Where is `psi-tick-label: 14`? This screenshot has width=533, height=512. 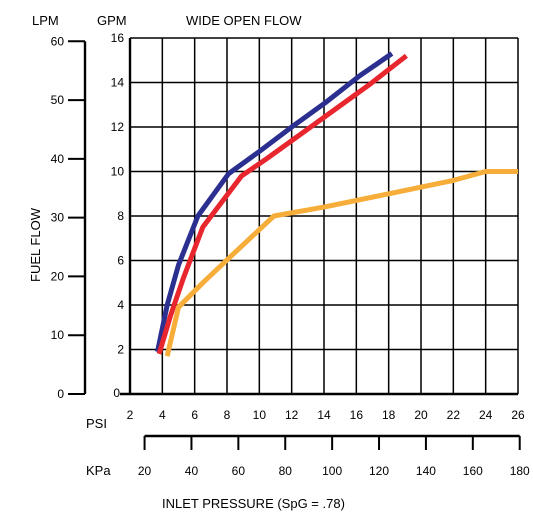 psi-tick-label: 14 is located at coordinates (324, 415).